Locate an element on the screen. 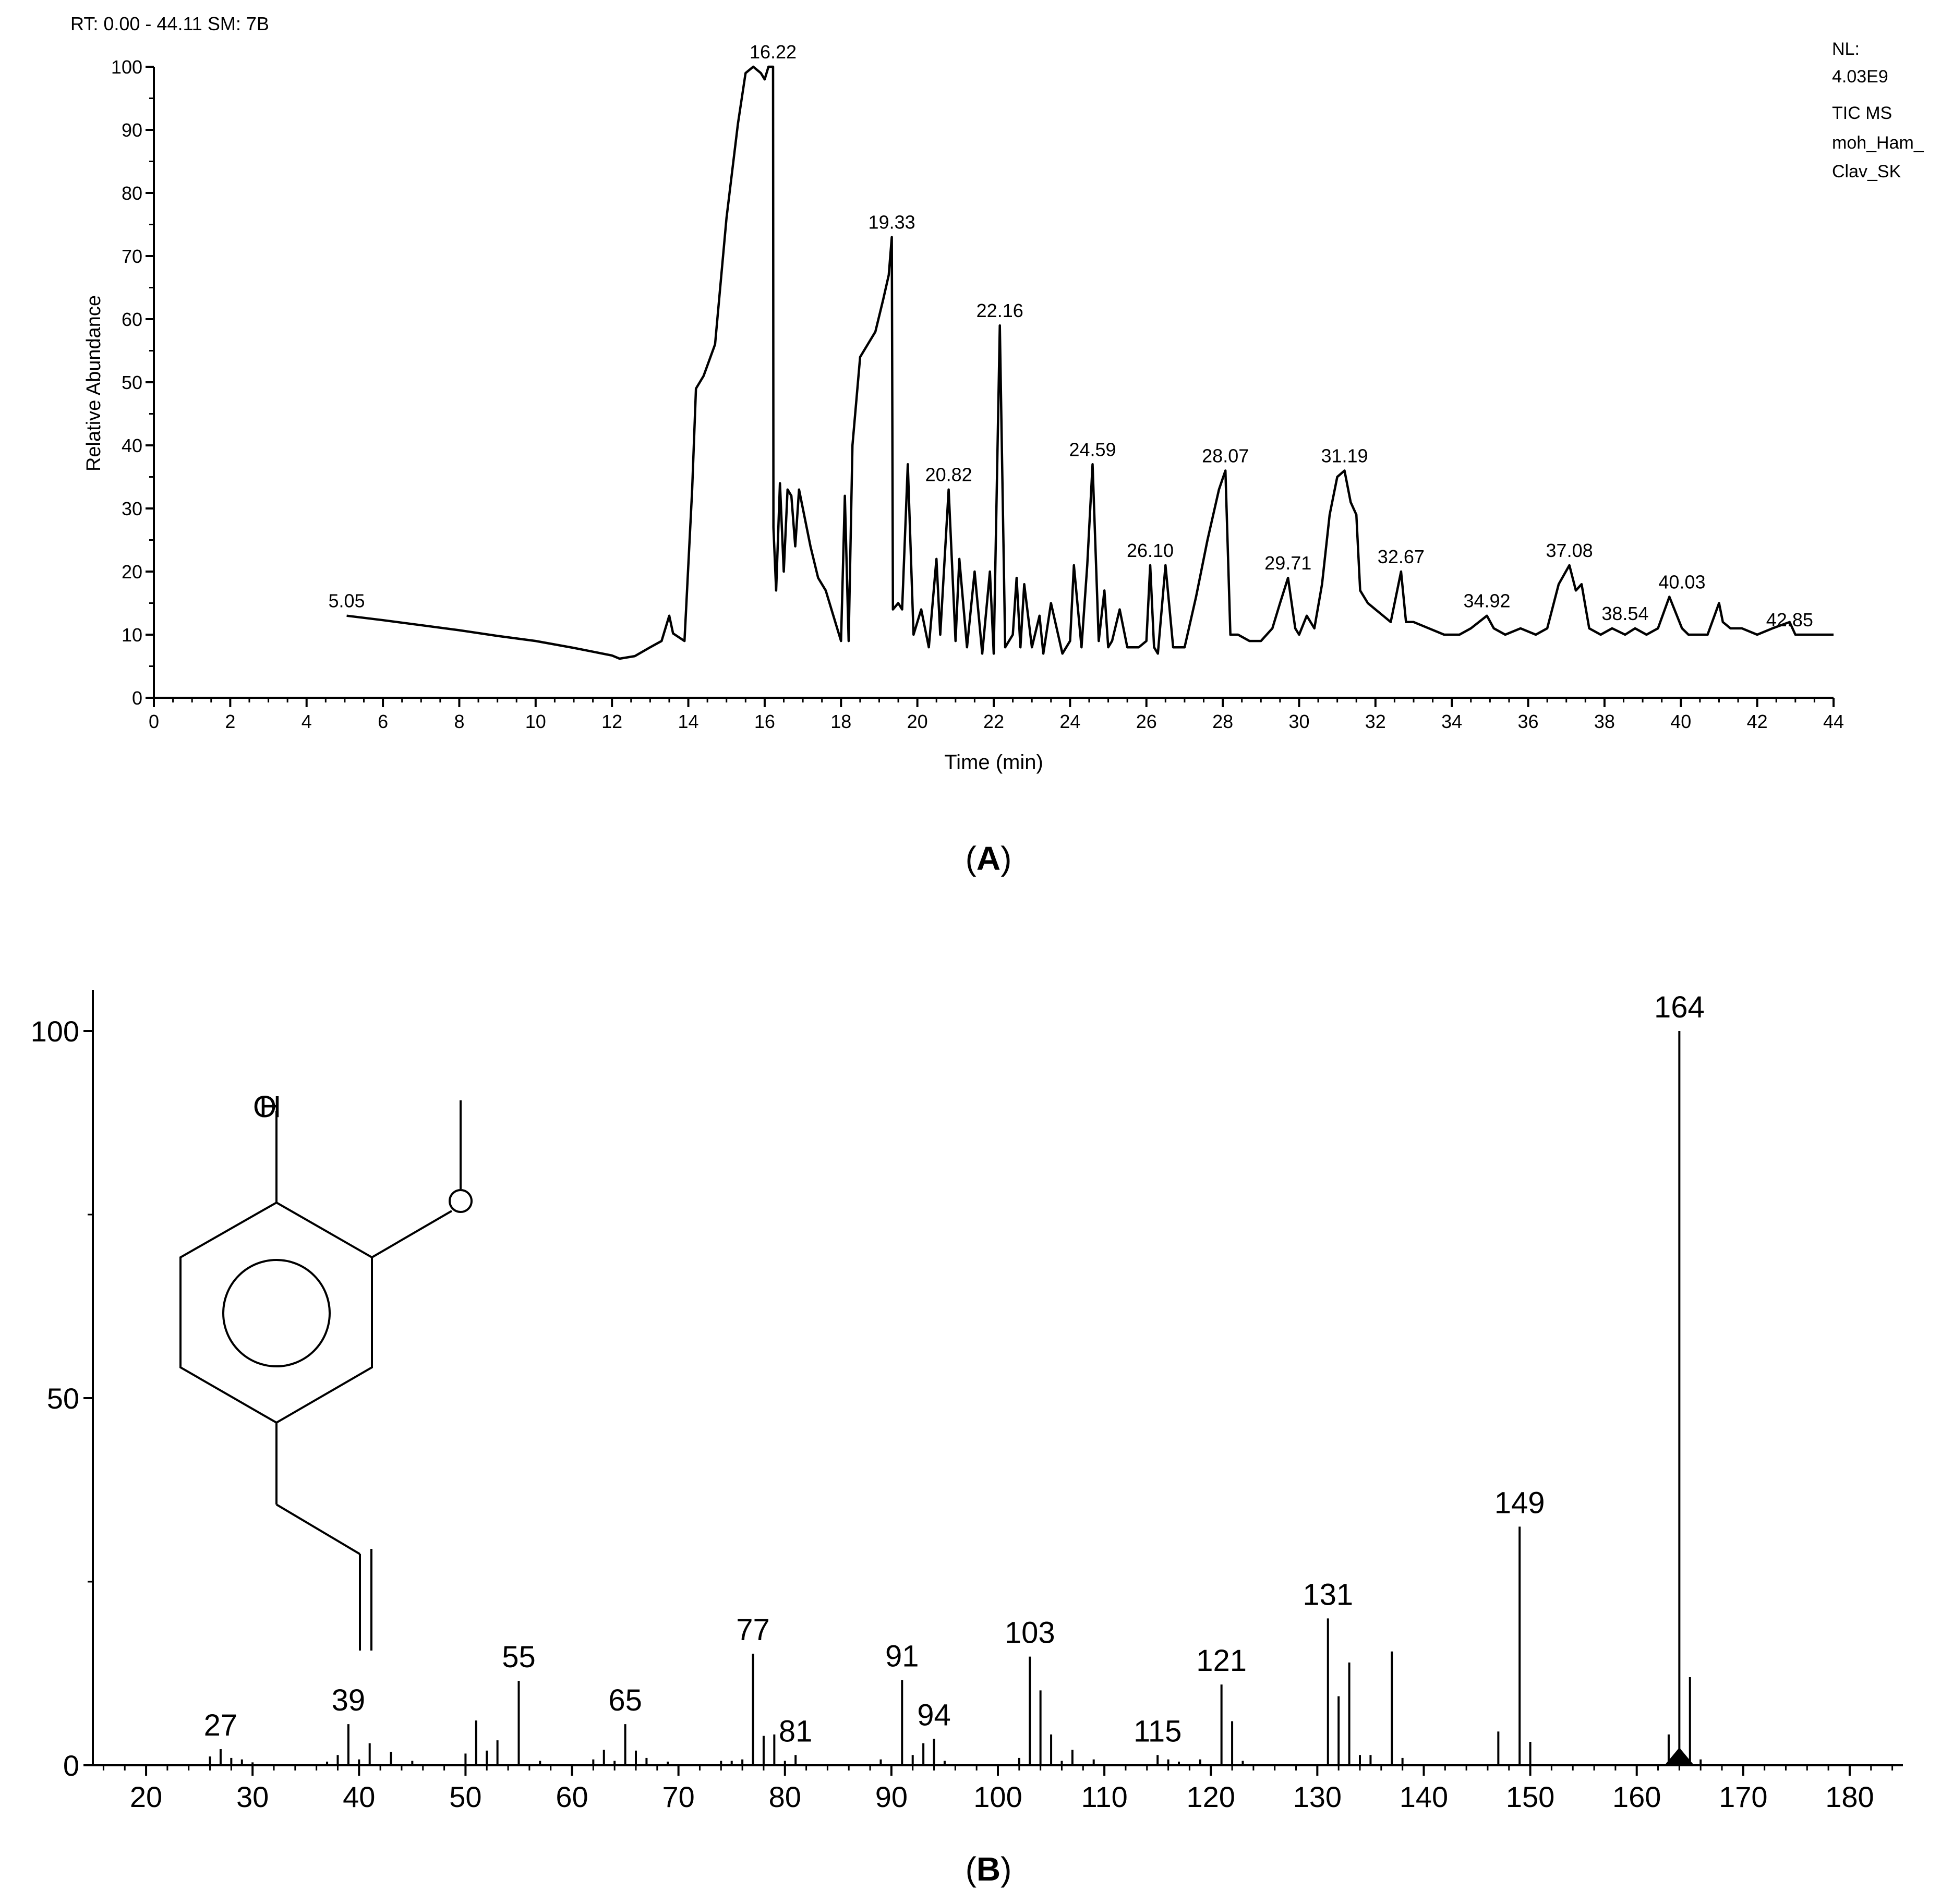 This screenshot has width=1953, height=1904. peak-label: 38.54 is located at coordinates (1624, 613).